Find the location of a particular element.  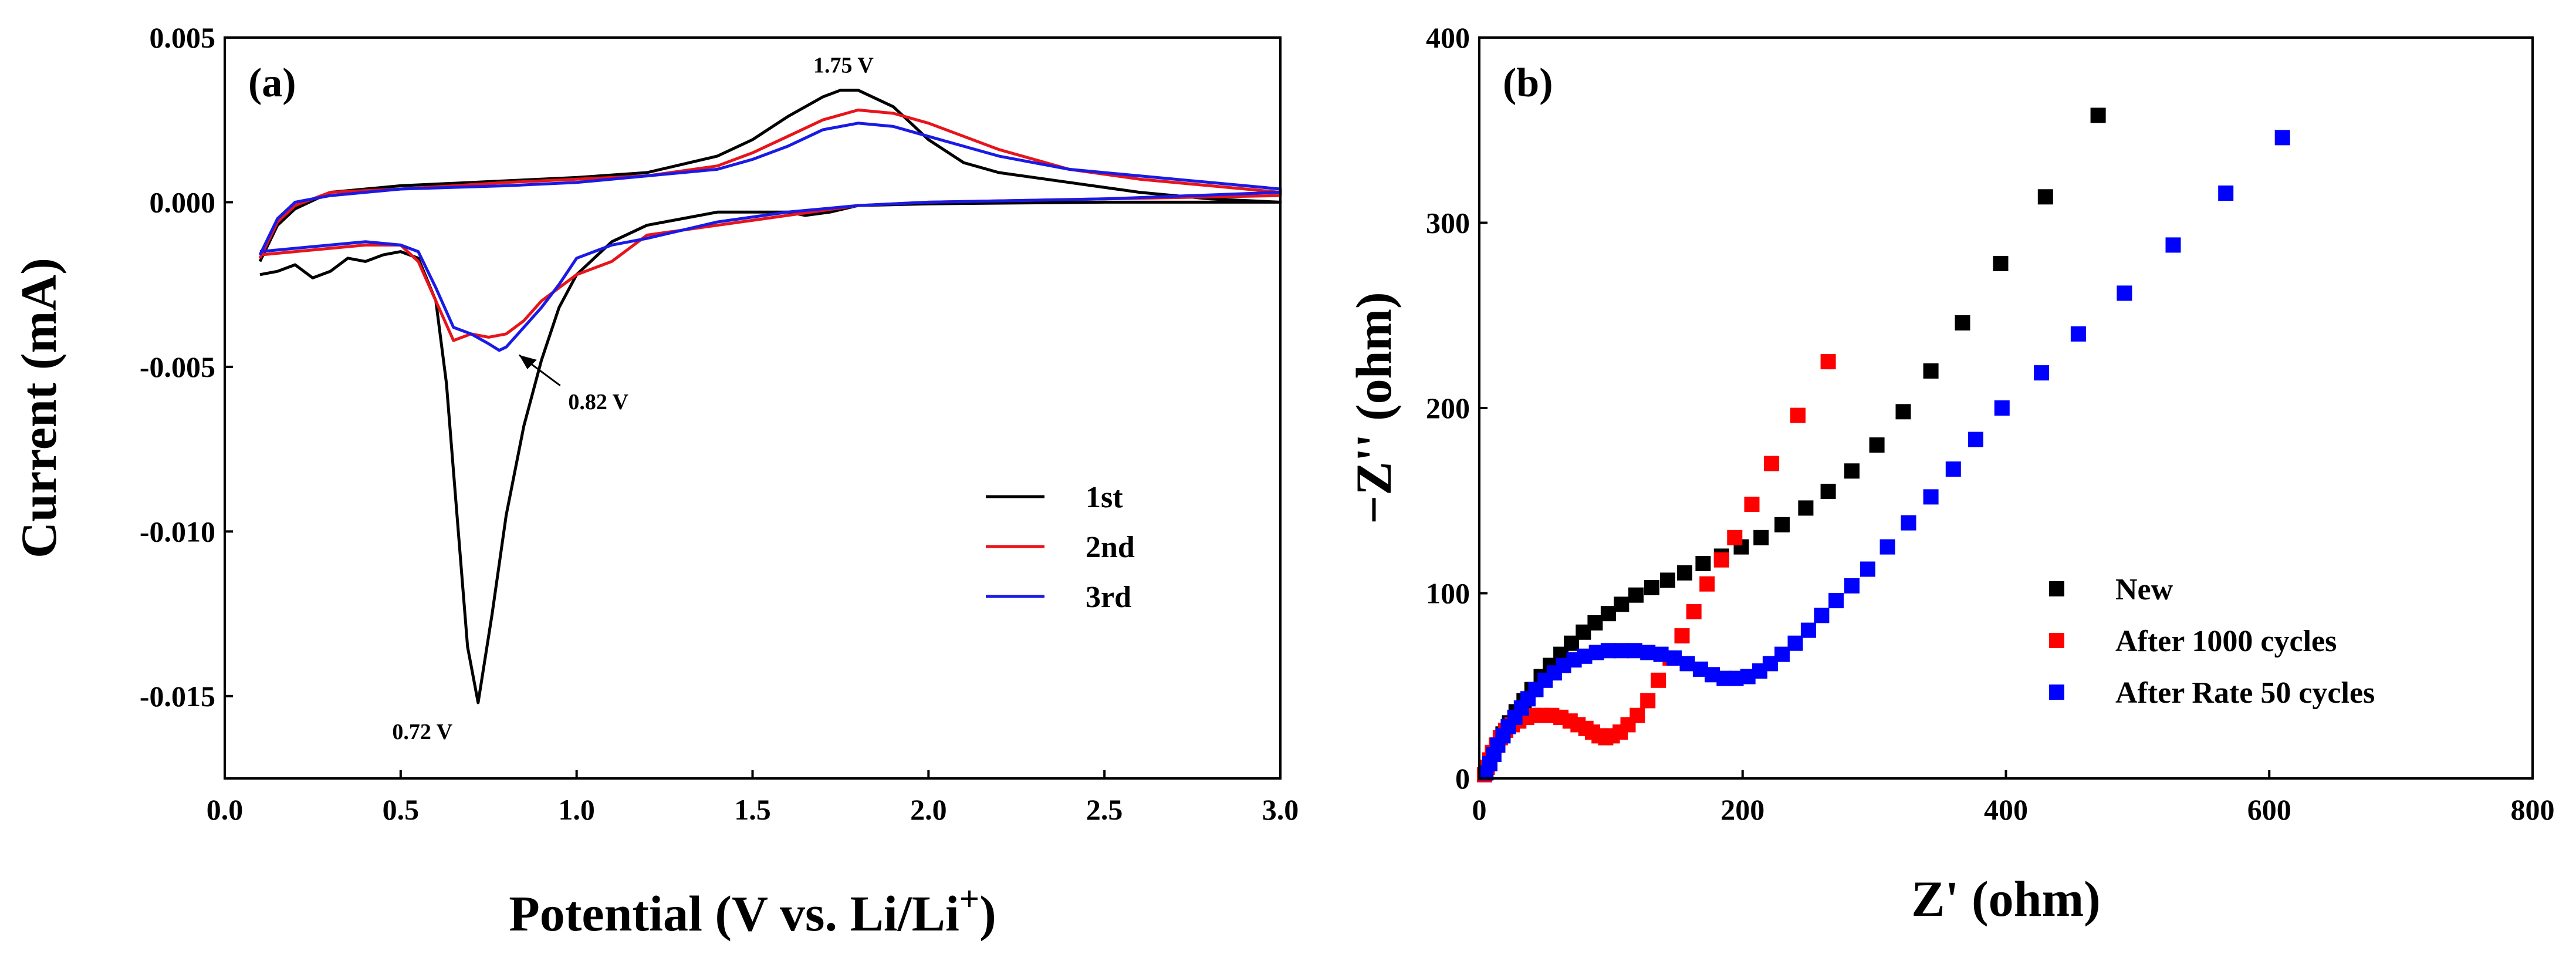

legend-label: After Rate 50 cycles is located at coordinates (2245, 693).